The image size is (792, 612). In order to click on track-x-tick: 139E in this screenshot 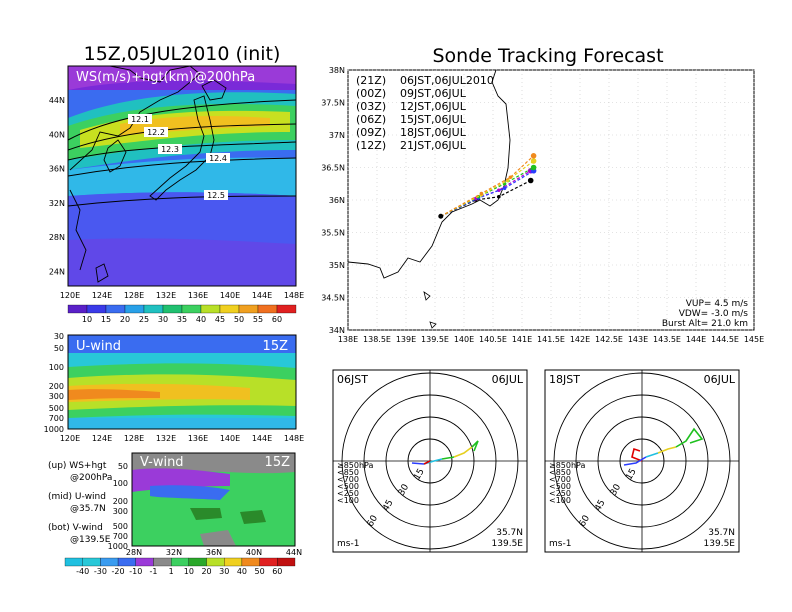, I will do `click(406, 339)`.